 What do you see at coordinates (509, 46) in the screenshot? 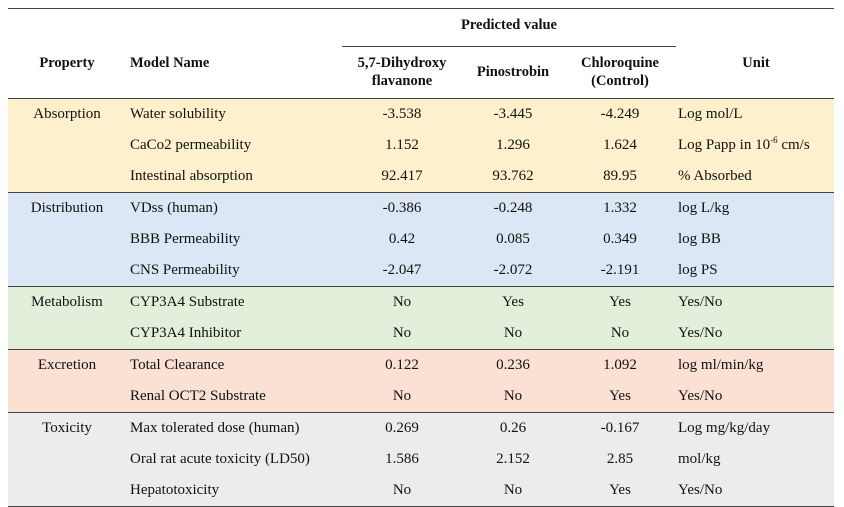
I see `predicted-value-rule` at bounding box center [509, 46].